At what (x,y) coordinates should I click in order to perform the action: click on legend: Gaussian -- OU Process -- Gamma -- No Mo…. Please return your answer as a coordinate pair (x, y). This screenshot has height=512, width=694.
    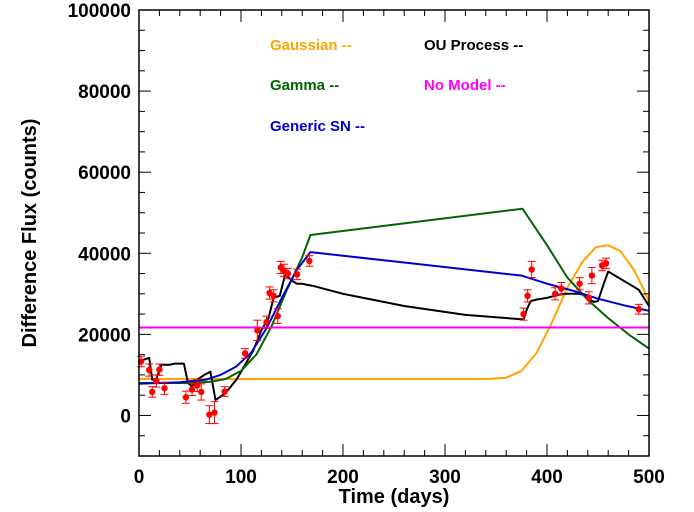
    Looking at the image, I should click on (396, 86).